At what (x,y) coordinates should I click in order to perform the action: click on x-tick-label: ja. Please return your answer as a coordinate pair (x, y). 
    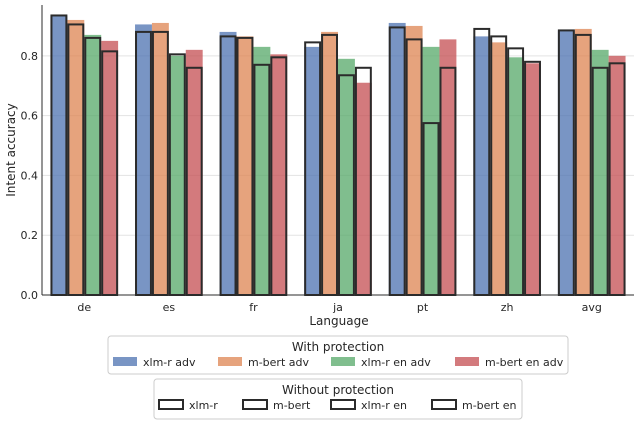
    Looking at the image, I should click on (337, 307).